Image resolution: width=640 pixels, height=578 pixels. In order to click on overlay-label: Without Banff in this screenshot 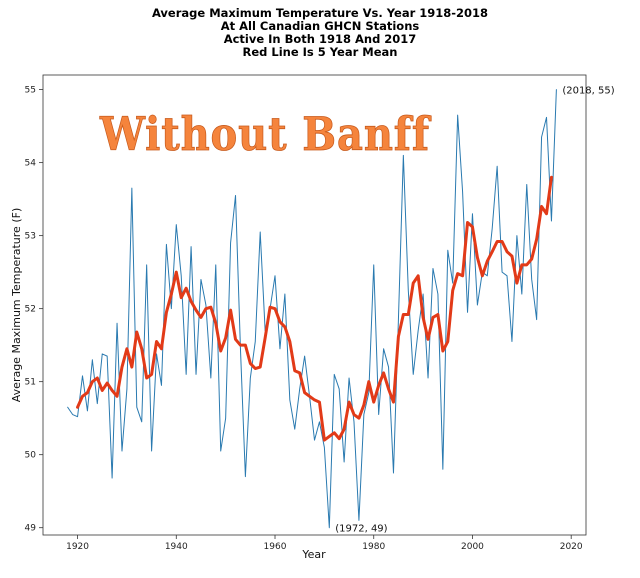, I will do `click(265, 134)`.